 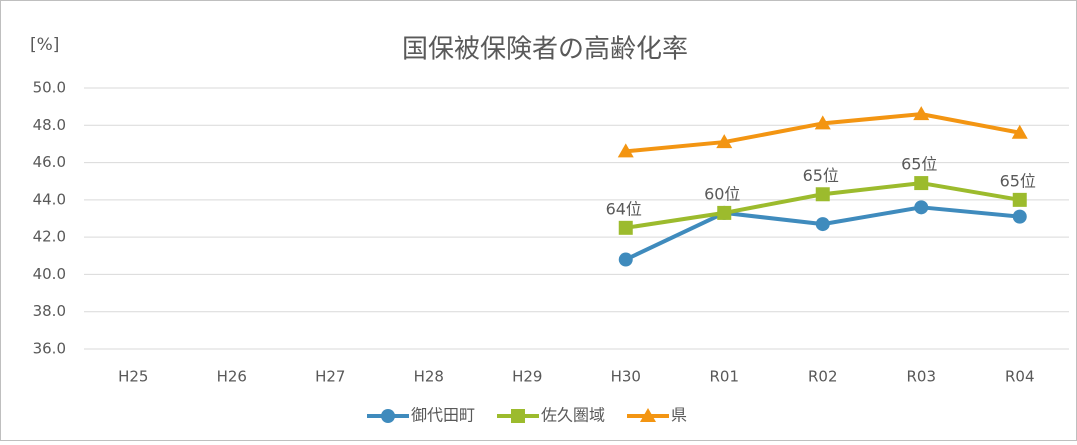 What do you see at coordinates (232, 377) in the screenshot?
I see `x-tick-label: H26` at bounding box center [232, 377].